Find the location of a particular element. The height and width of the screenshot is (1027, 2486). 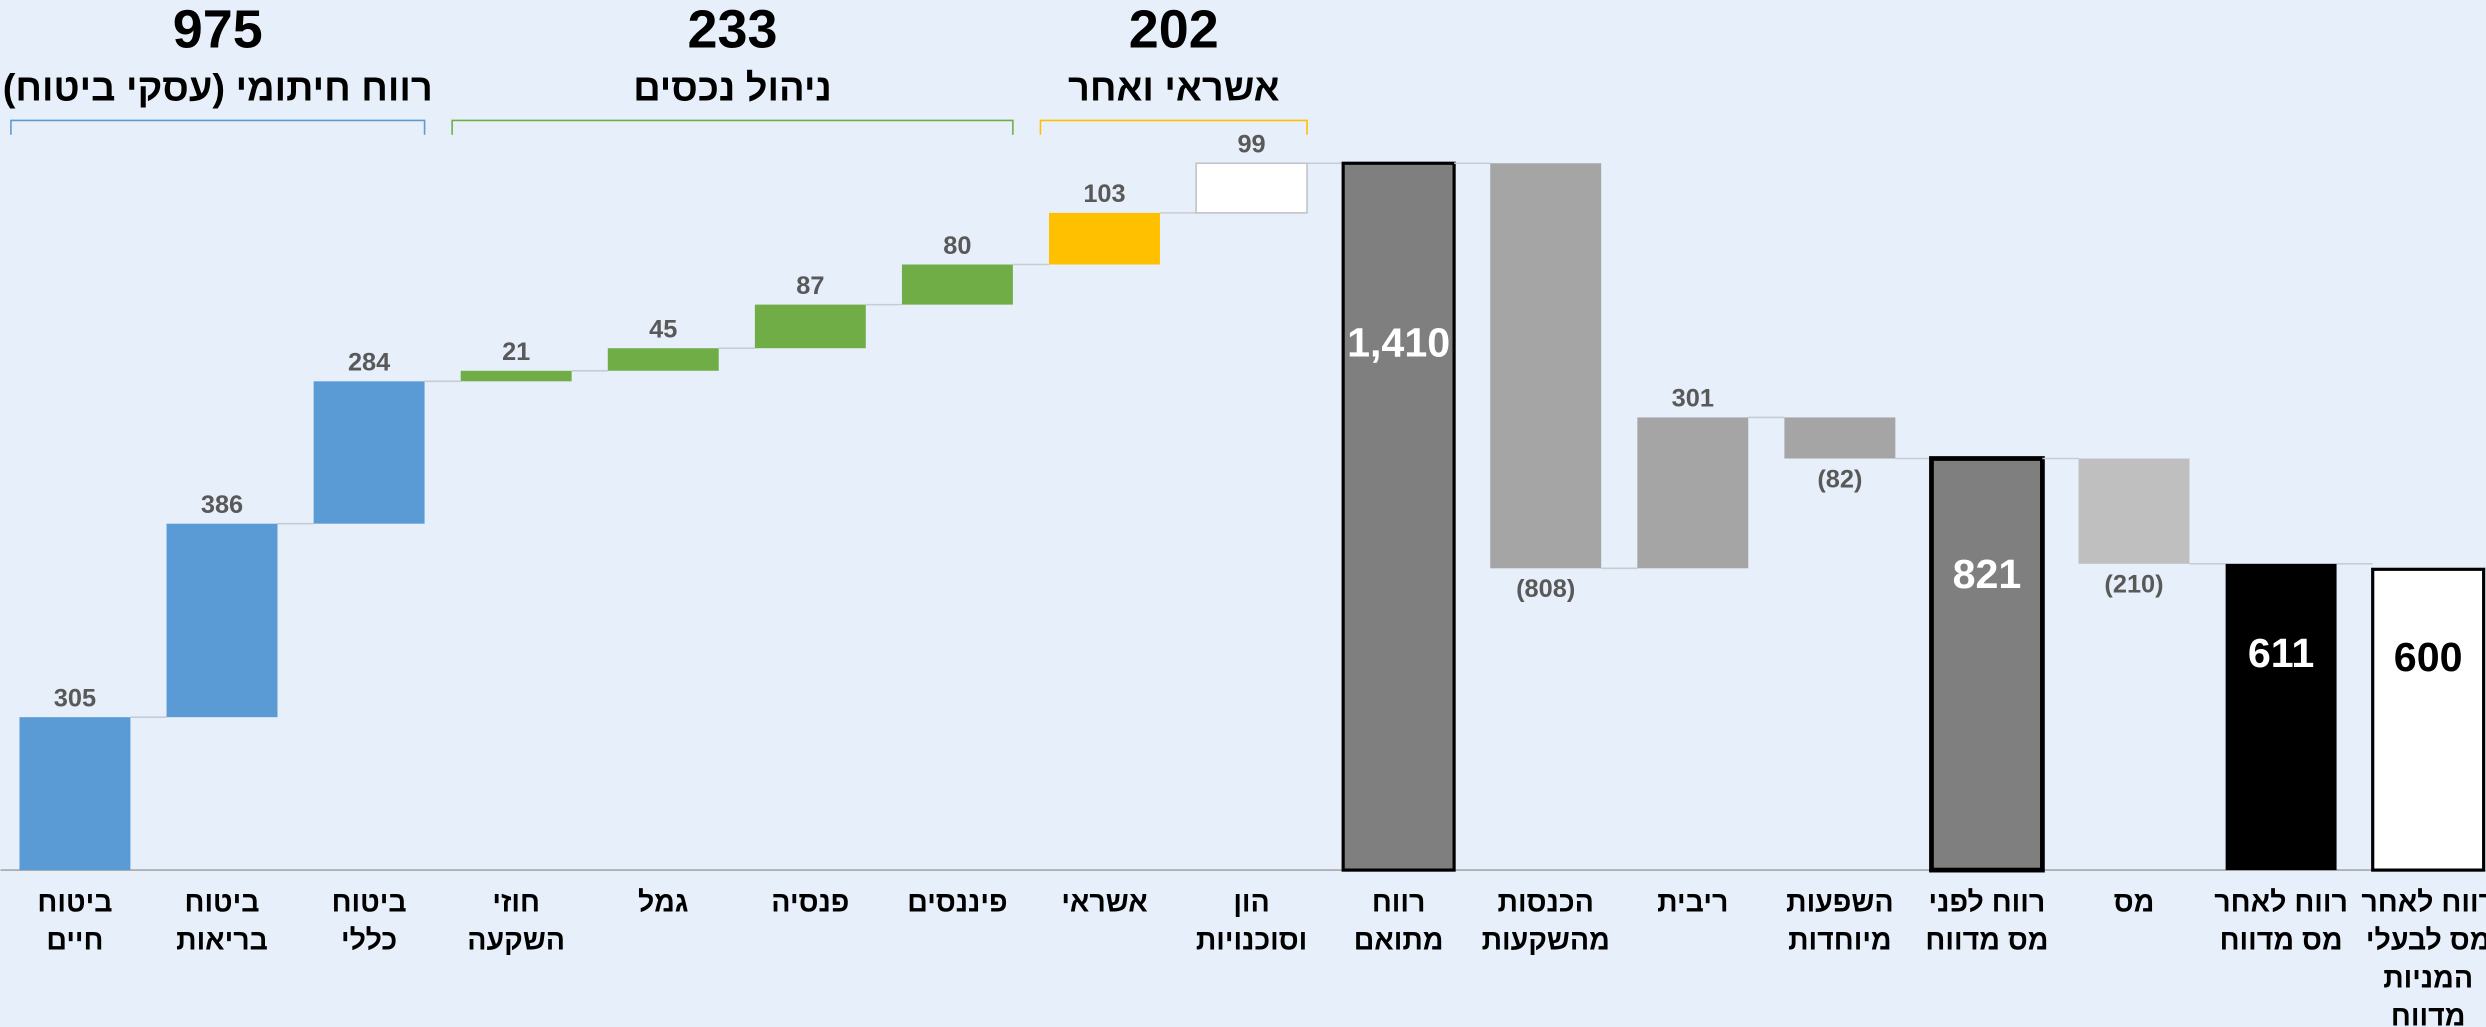

value-label: 611 is located at coordinates (2281, 653).